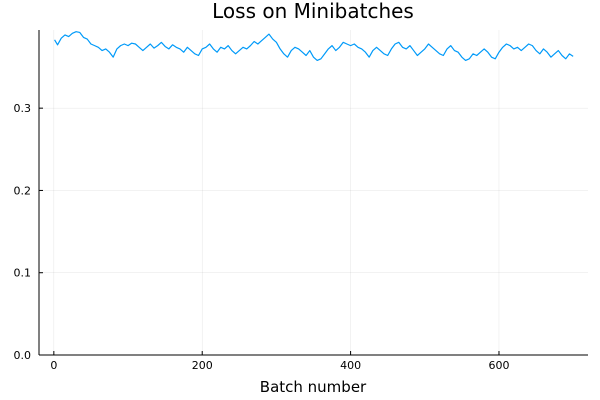 The image size is (600, 400). I want to click on x-tick-label-3: 600, so click(498, 365).